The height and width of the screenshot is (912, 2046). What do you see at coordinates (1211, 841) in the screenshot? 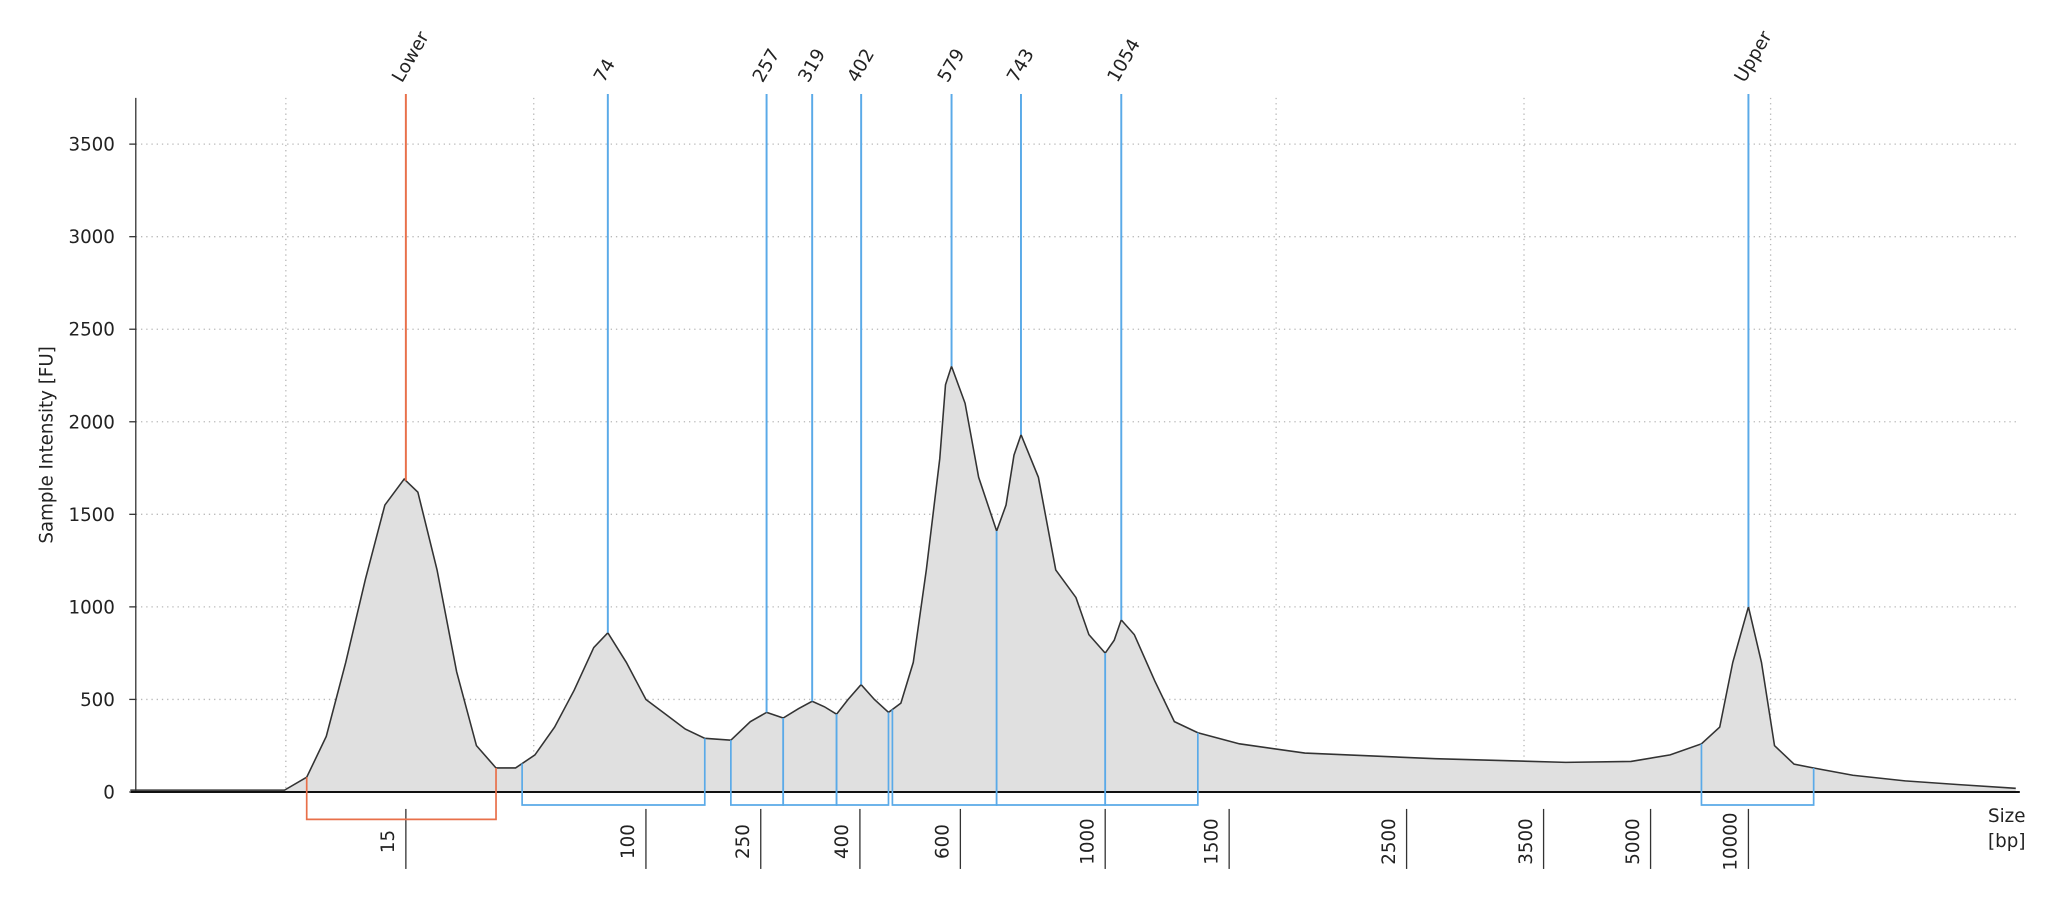
I see `x-tick-label: 1500` at bounding box center [1211, 841].